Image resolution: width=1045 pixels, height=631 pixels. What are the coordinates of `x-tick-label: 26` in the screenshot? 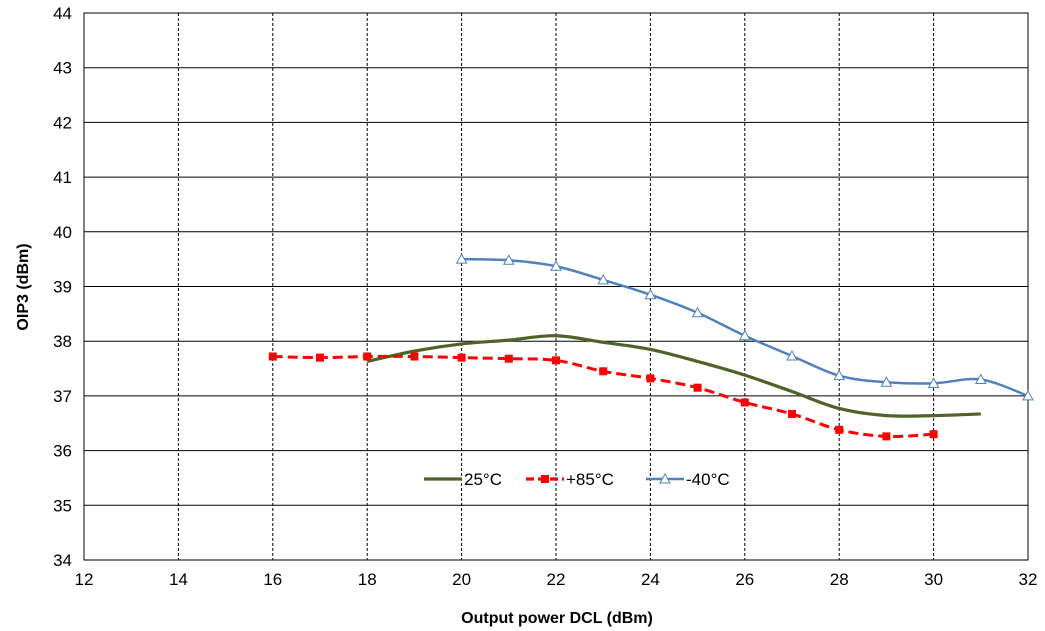 It's located at (744, 579).